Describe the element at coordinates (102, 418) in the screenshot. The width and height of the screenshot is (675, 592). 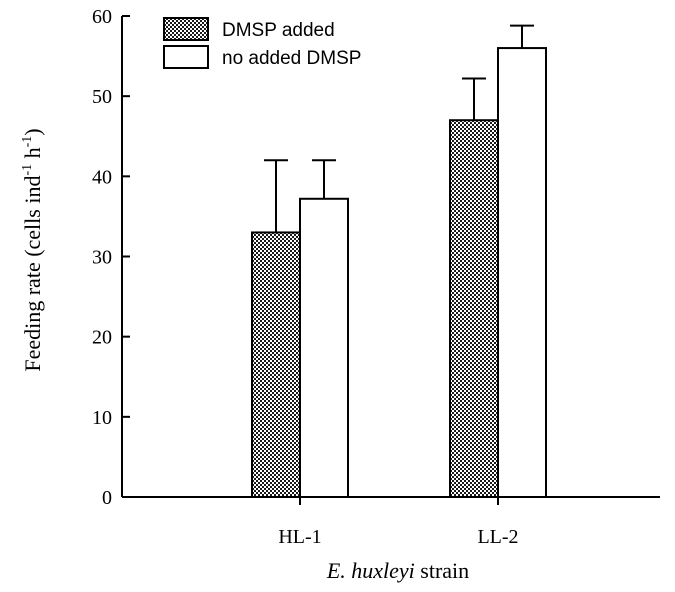
I see `y-tick-label: 10` at that location.